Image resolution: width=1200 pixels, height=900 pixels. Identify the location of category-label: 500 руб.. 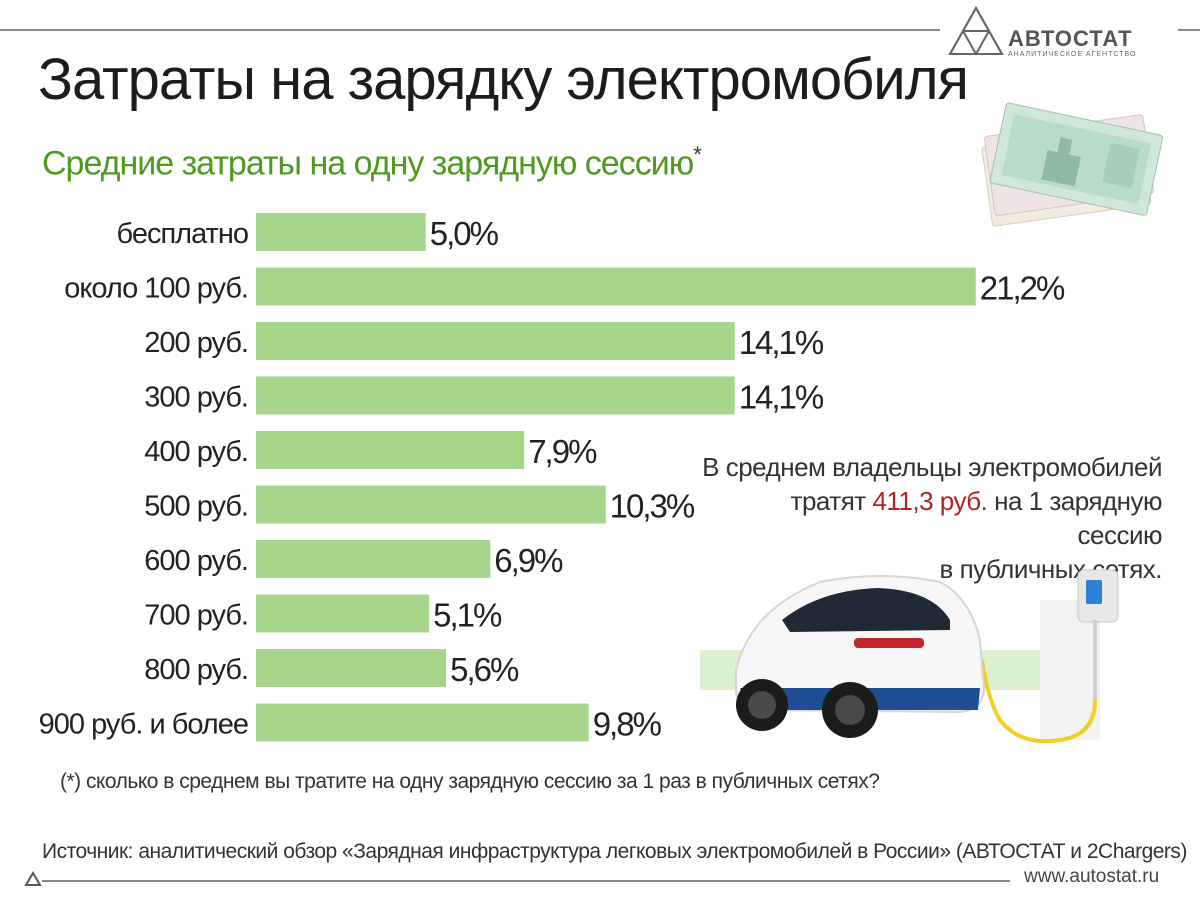
(196, 507).